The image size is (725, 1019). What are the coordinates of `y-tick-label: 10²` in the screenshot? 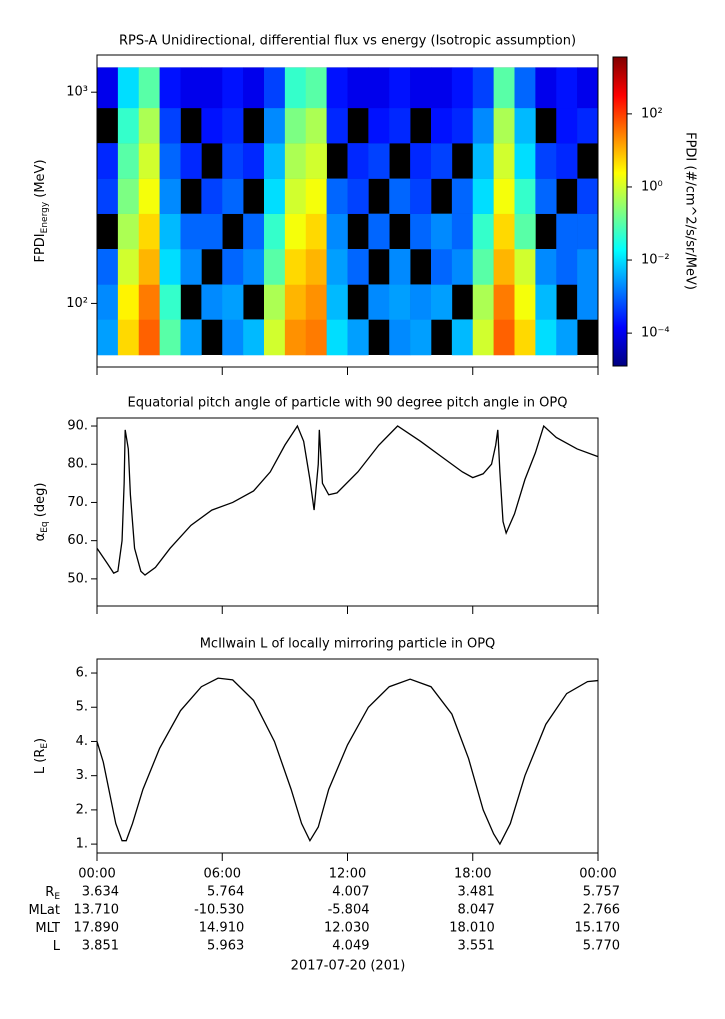 It's located at (77, 303).